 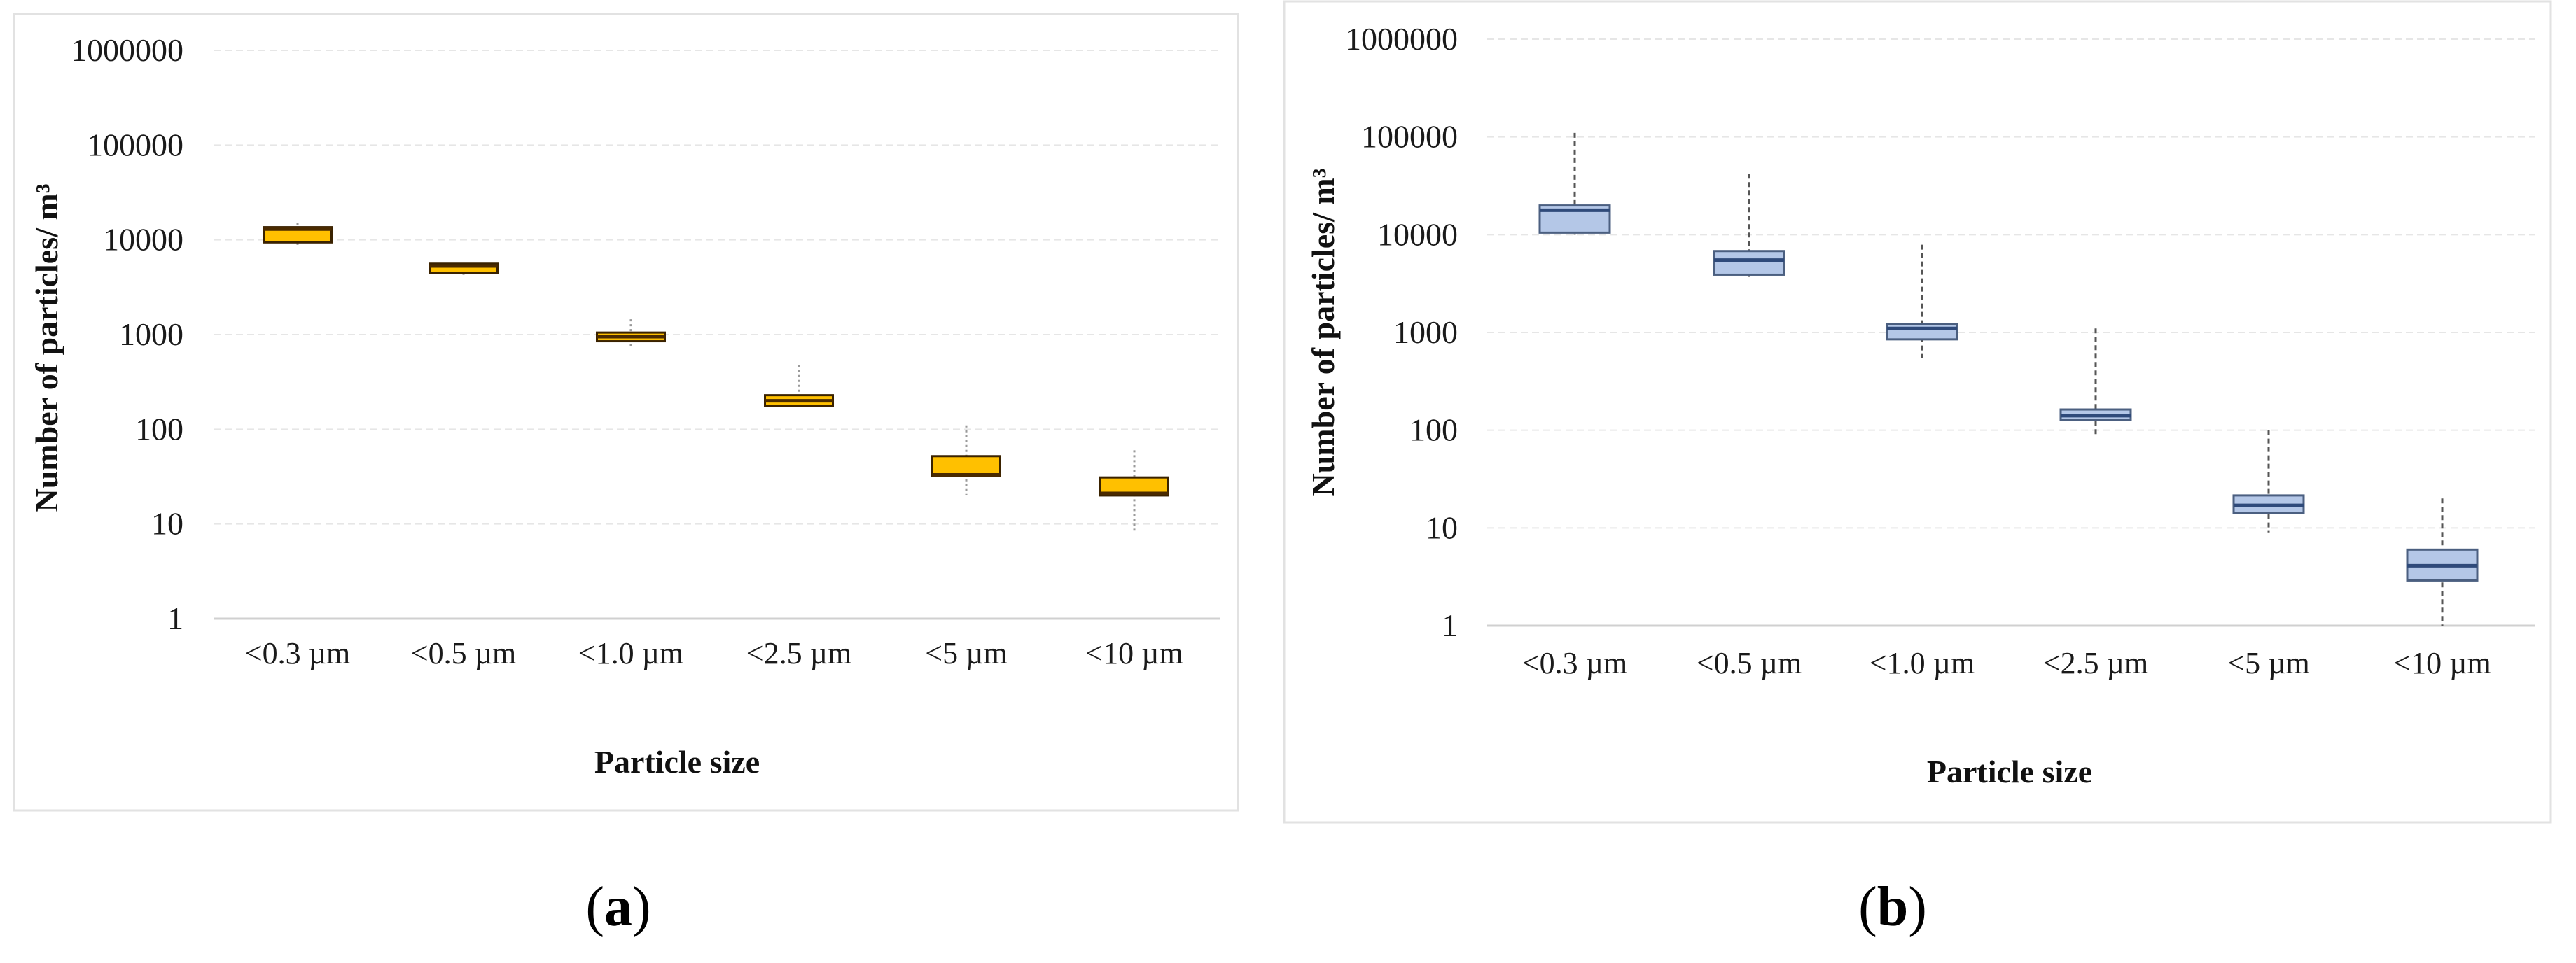 I want to click on caption-a-letter: a, so click(x=618, y=907).